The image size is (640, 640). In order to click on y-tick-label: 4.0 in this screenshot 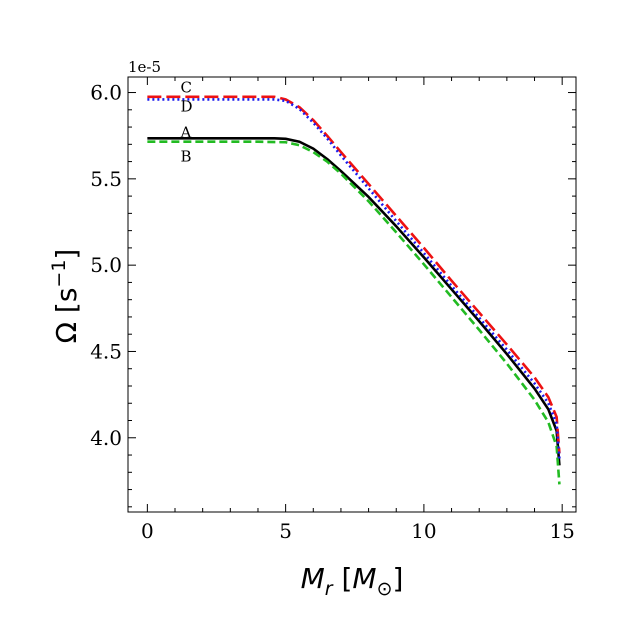, I will do `click(106, 438)`.